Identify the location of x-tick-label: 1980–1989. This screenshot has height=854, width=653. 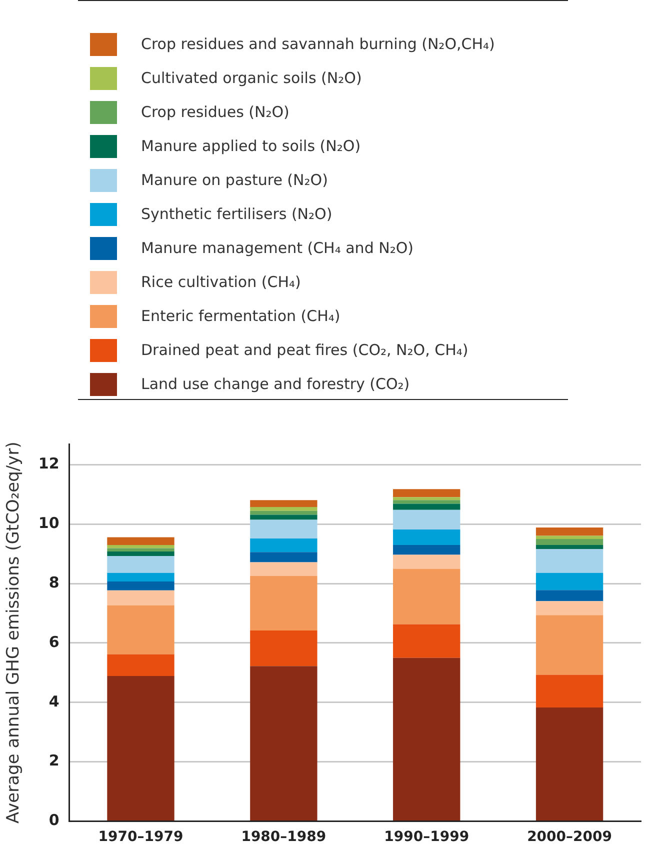
(283, 837).